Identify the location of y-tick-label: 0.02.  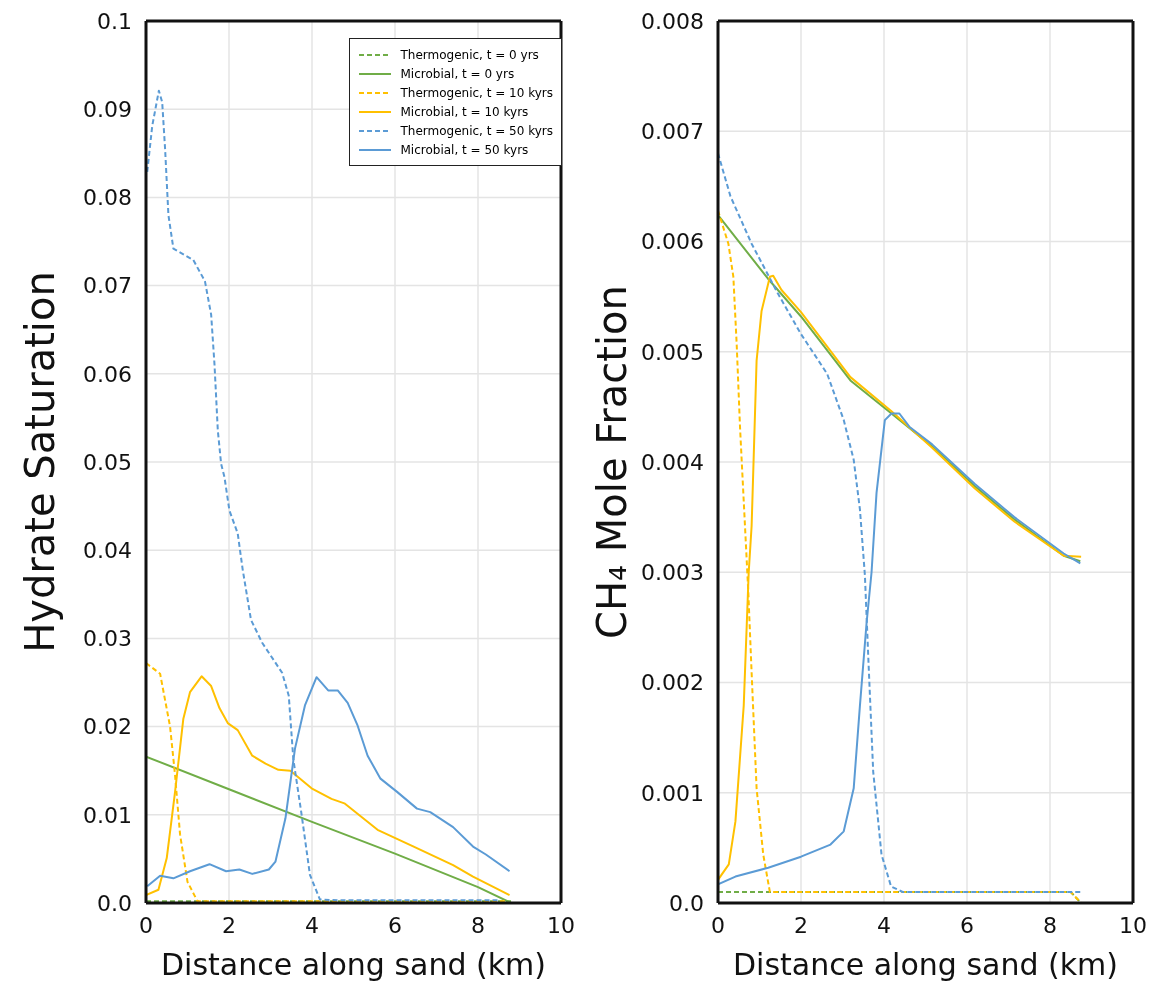
(107, 727).